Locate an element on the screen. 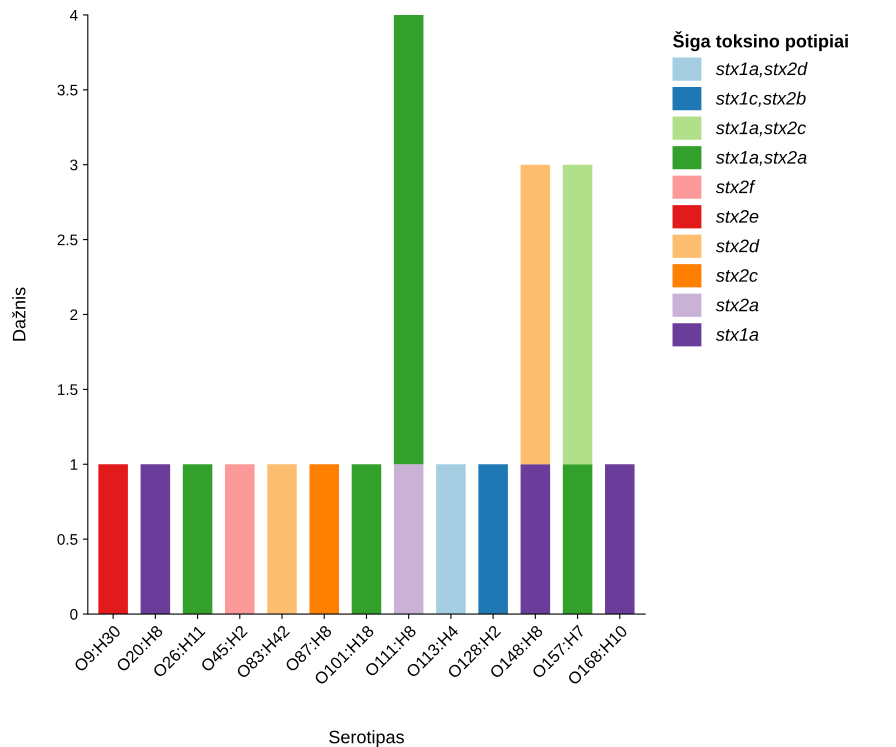  y-tick-label: 2.5 is located at coordinates (68, 240).